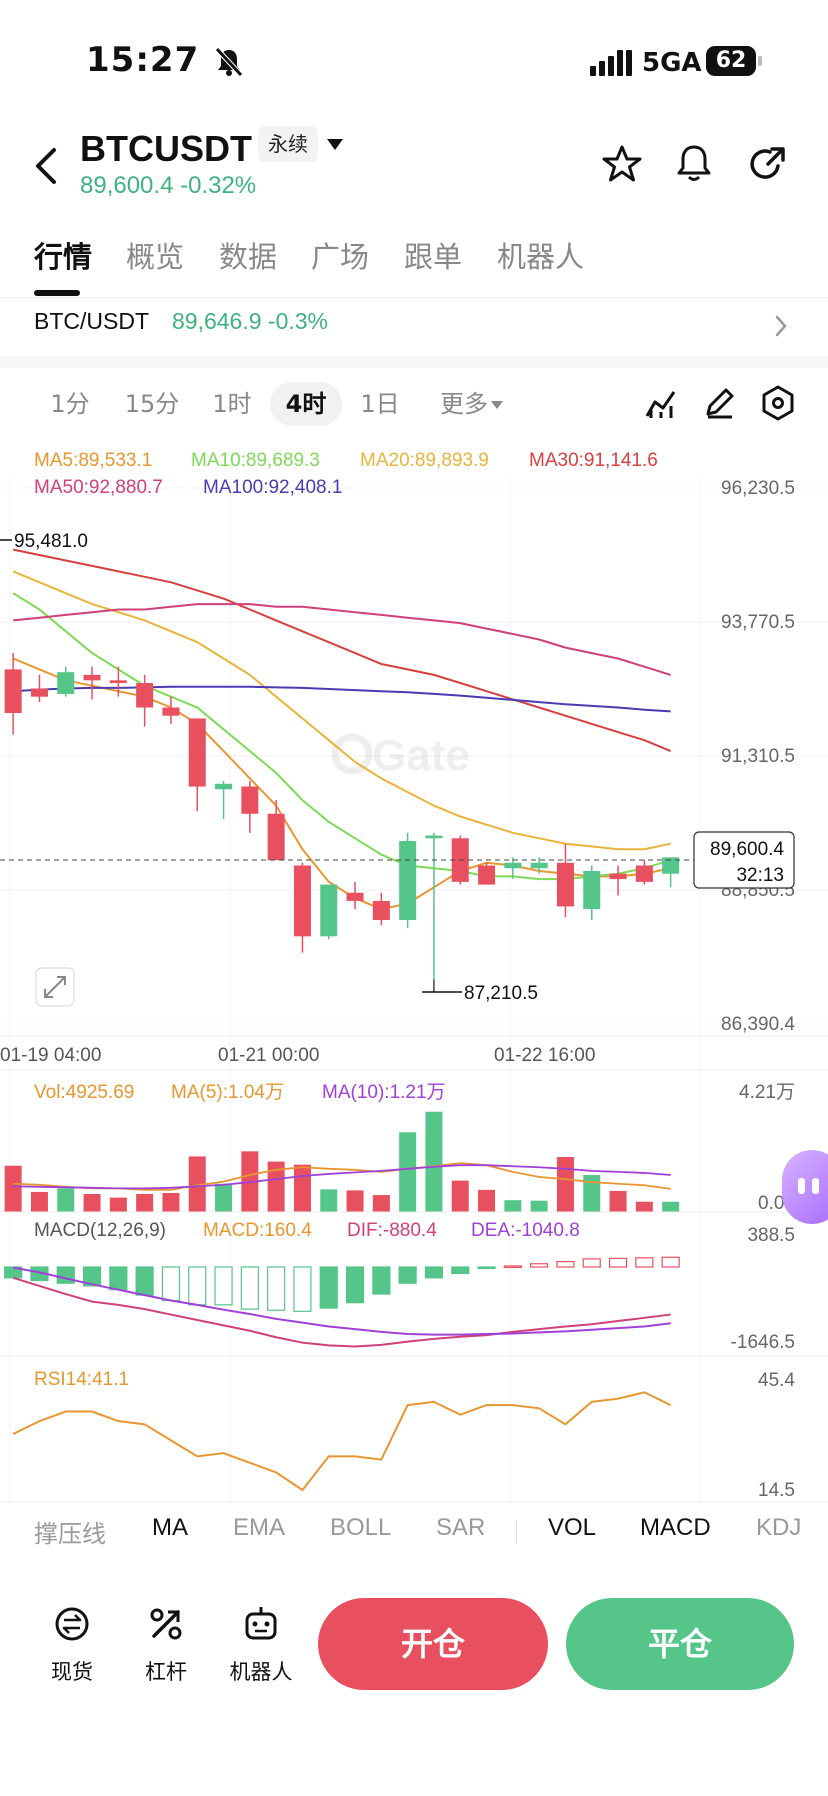 The height and width of the screenshot is (1796, 828). Describe the element at coordinates (781, 326) in the screenshot. I see `chevron-right-icon` at that location.